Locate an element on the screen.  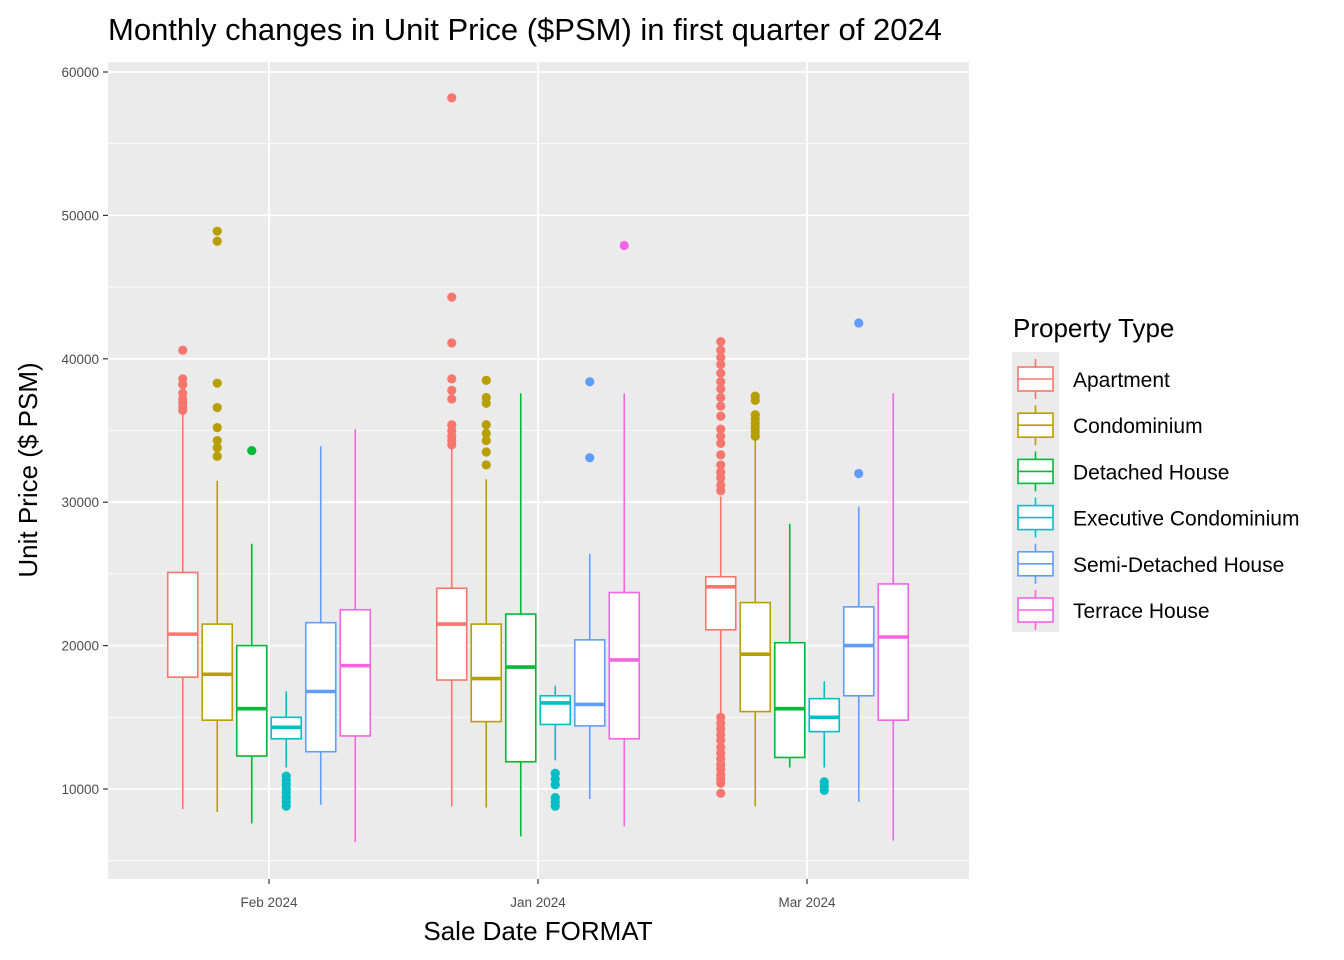
x-tick-label: Mar 2024 is located at coordinates (807, 902).